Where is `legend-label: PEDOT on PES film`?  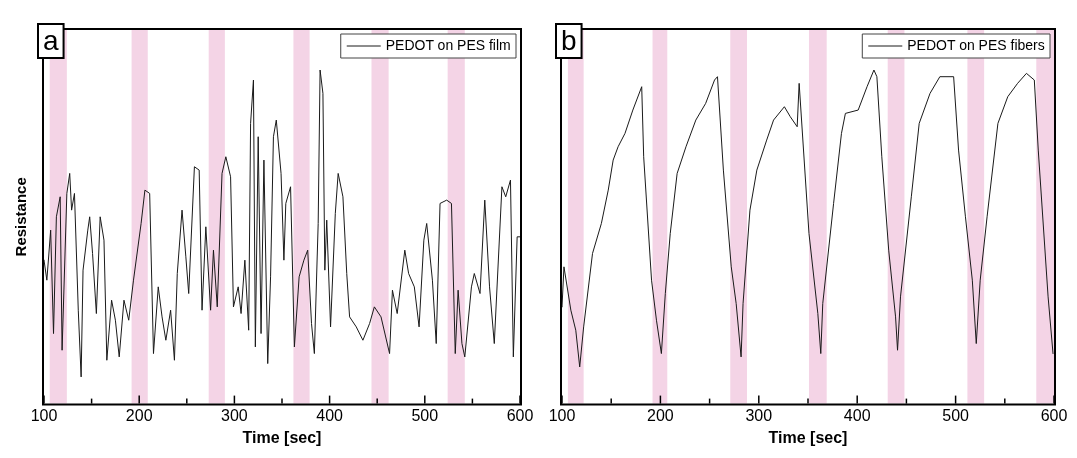 legend-label: PEDOT on PES film is located at coordinates (448, 44).